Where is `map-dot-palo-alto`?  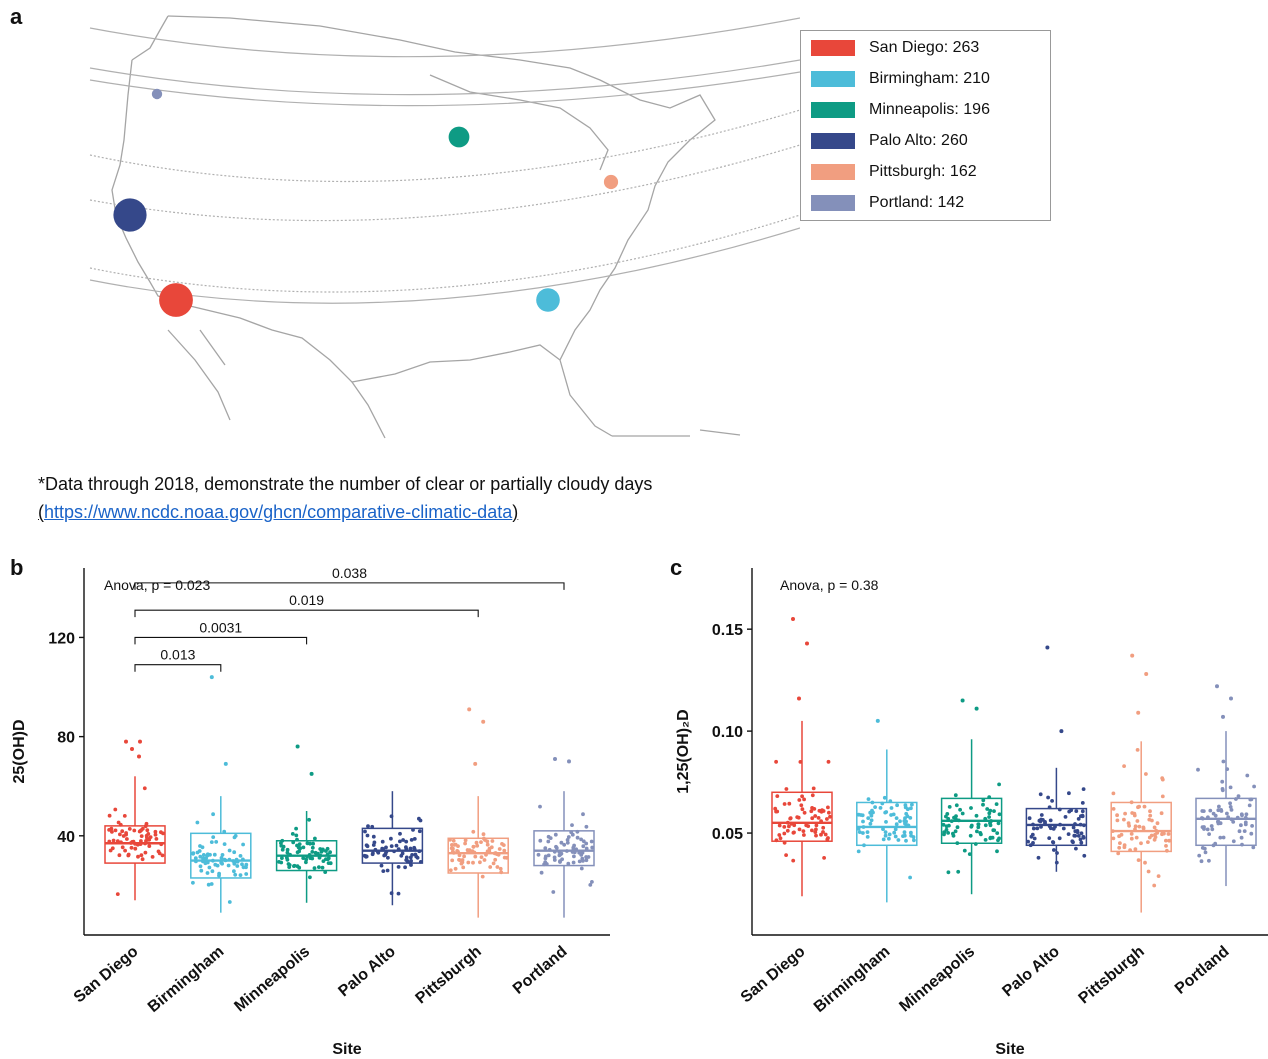 map-dot-palo-alto is located at coordinates (130, 215).